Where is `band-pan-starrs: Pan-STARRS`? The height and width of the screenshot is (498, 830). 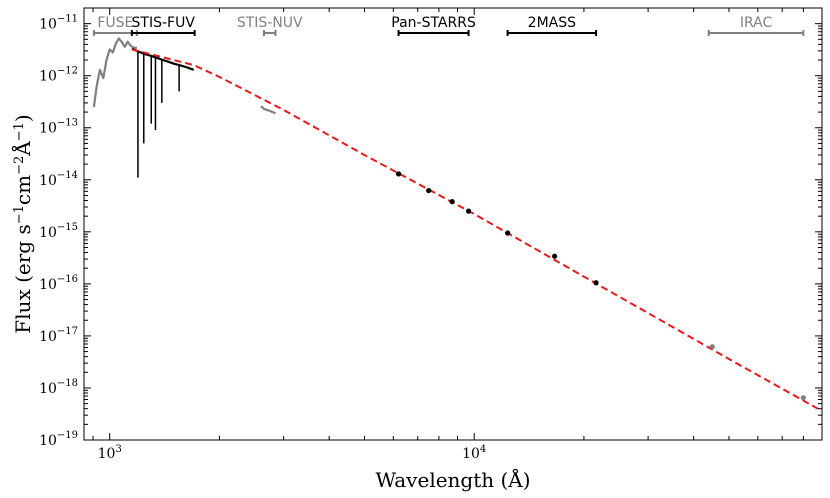
band-pan-starrs: Pan-STARRS is located at coordinates (433, 25).